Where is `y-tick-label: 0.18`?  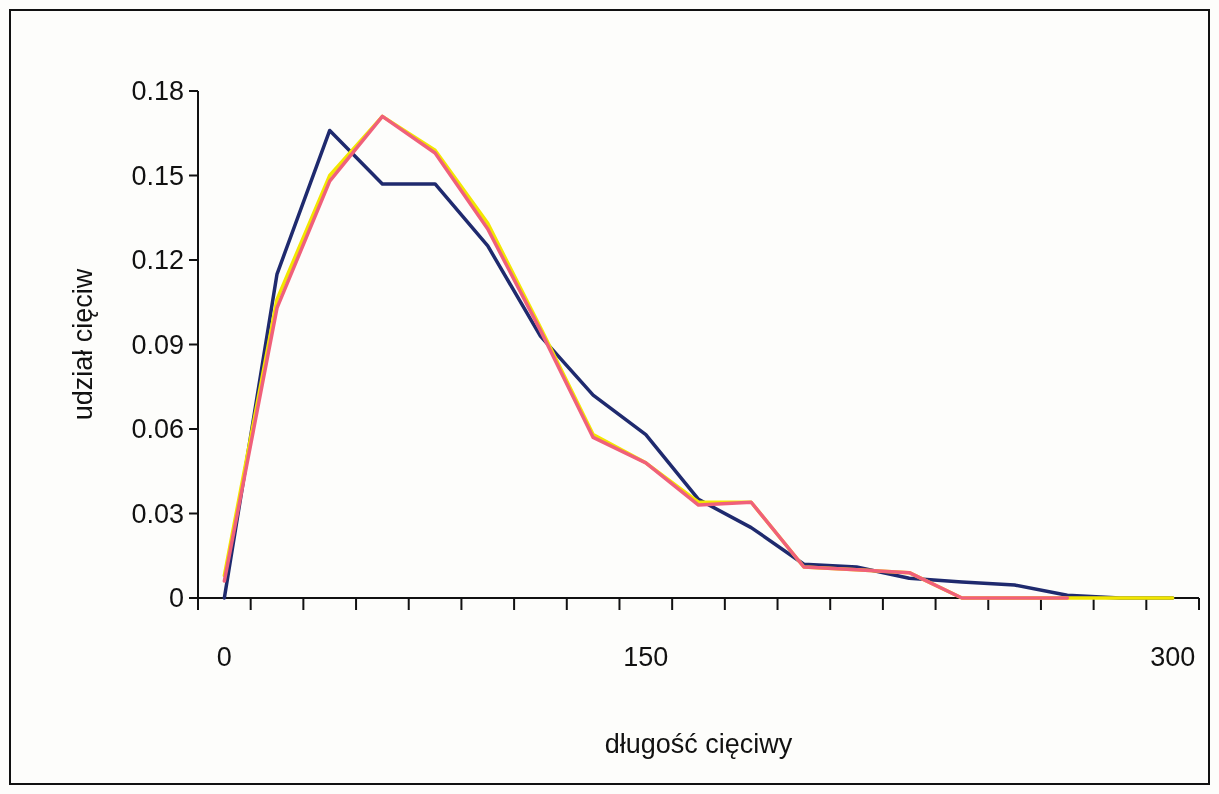 y-tick-label: 0.18 is located at coordinates (157, 91).